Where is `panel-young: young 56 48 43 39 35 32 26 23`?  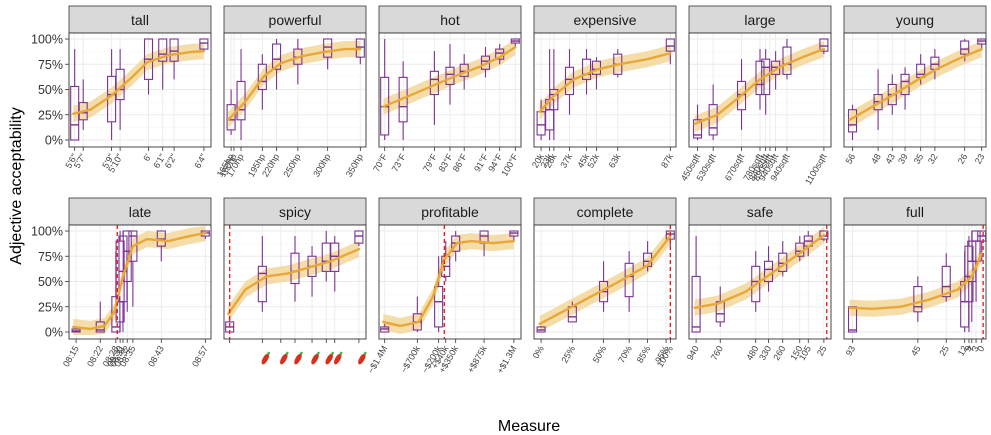 panel-young: young 56 48 43 39 35 32 26 23 is located at coordinates (915, 85).